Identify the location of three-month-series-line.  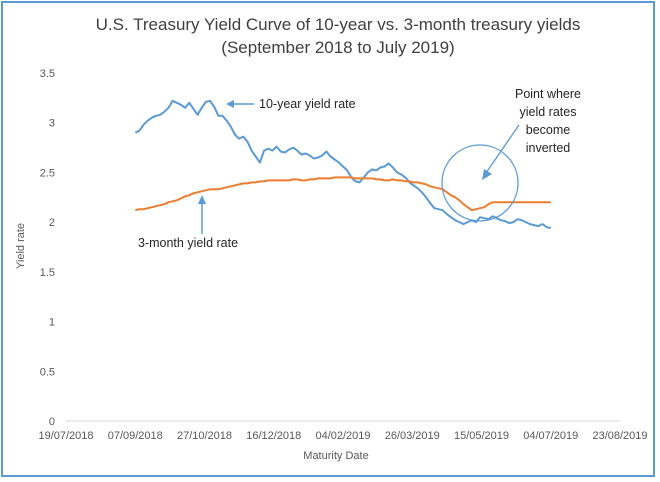
(343, 194).